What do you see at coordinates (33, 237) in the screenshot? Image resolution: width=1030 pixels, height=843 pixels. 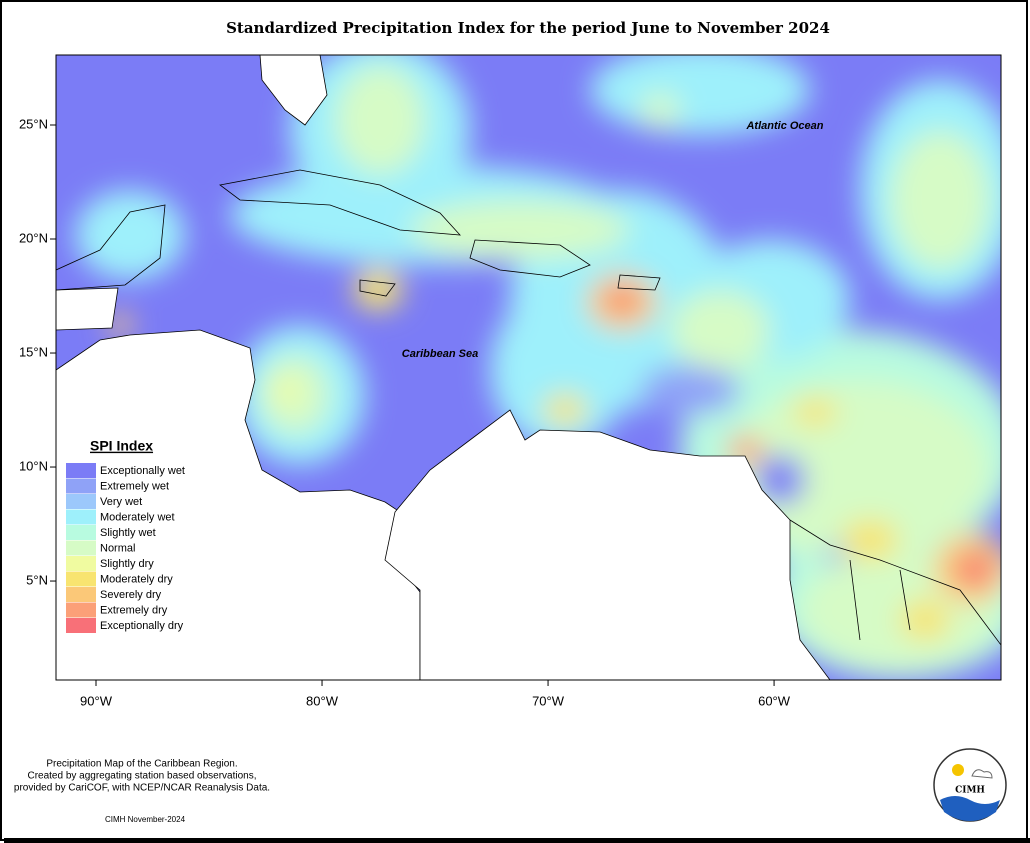 I see `y-tick-label: 20°N` at bounding box center [33, 237].